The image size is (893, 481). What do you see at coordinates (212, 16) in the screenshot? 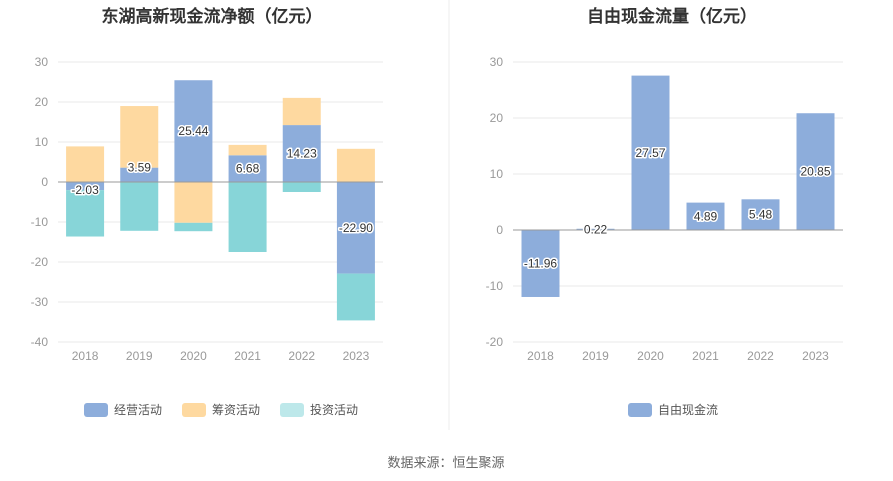
I see `left-chart-title: 东湖高新现金流净额（亿元）` at bounding box center [212, 16].